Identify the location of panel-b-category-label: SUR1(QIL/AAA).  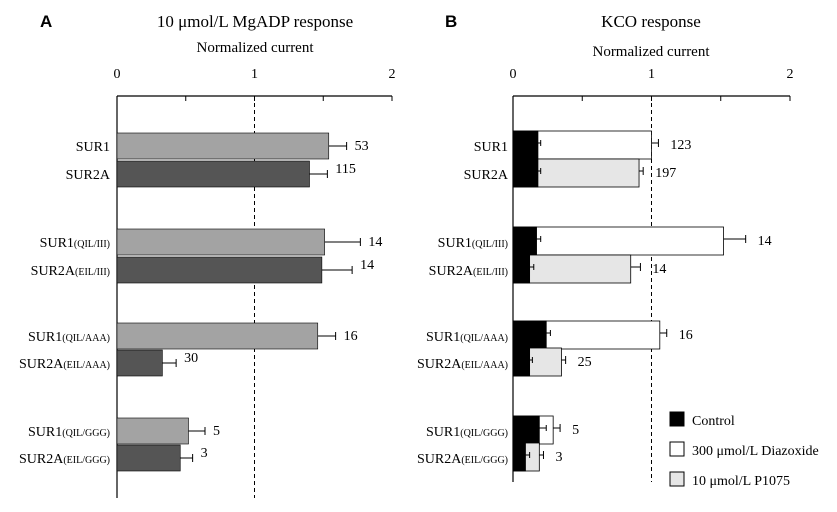
(467, 337).